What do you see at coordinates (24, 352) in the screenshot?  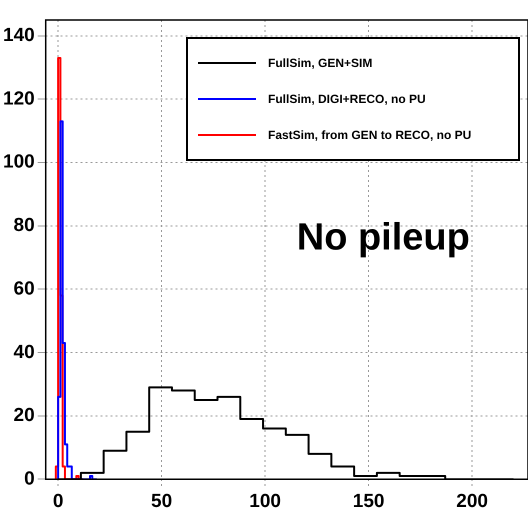 I see `y-tick-label: 40` at bounding box center [24, 352].